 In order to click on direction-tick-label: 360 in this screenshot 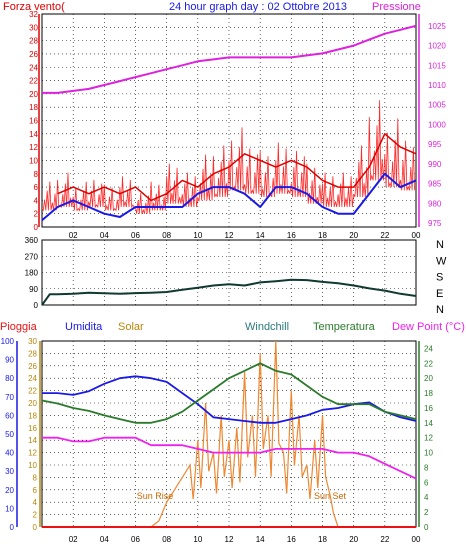, I will do `click(32, 240)`.